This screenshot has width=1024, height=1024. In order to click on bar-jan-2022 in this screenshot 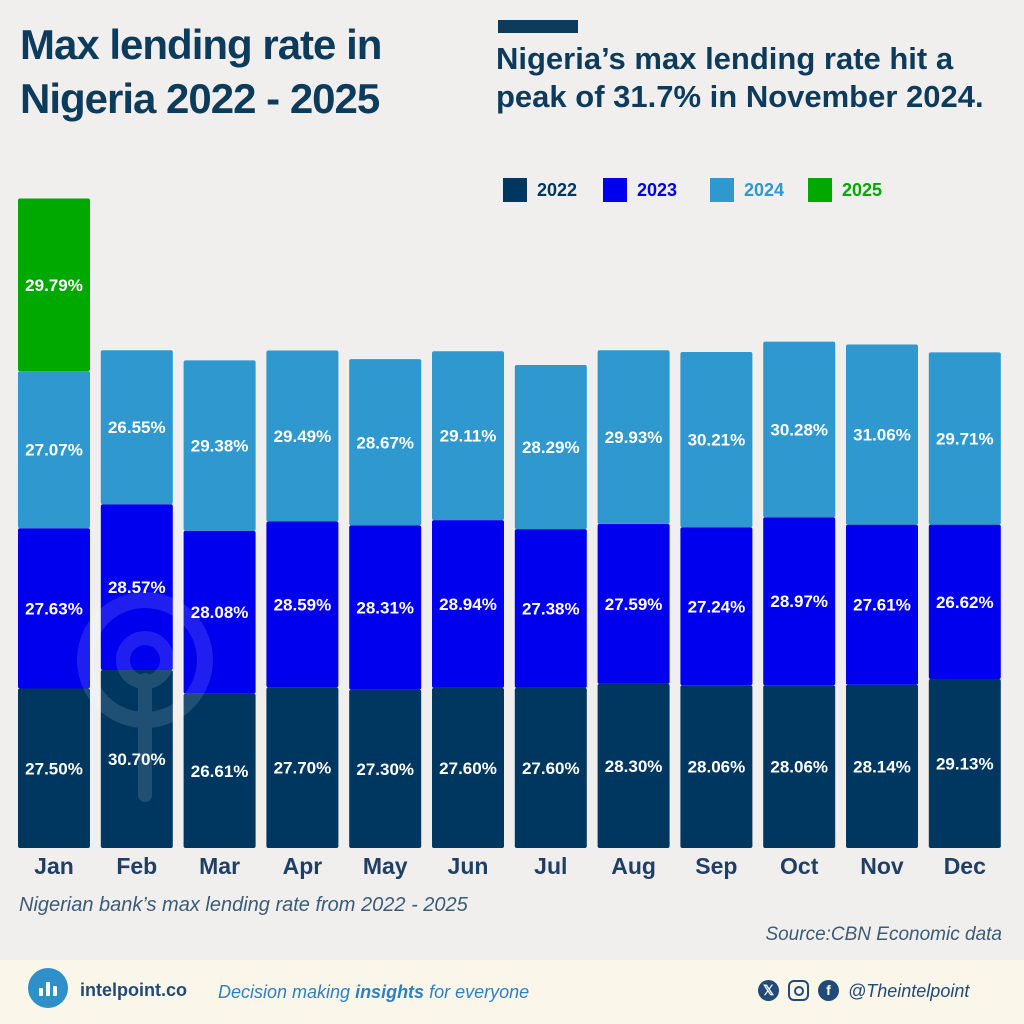, I will do `click(54, 768)`.